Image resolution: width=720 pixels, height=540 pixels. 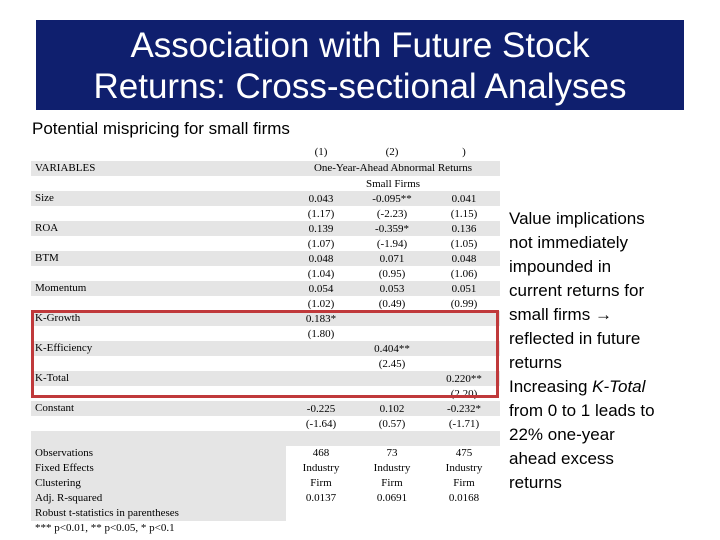 I want to click on cell-momentum-t-2: (0.49), so click(x=392, y=304).